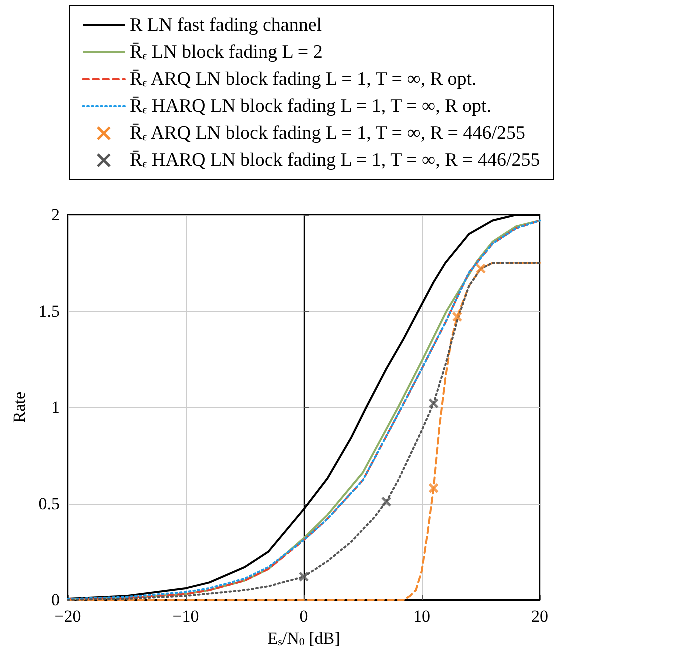 The width and height of the screenshot is (678, 658). What do you see at coordinates (186, 616) in the screenshot?
I see `x-tick-label: −10` at bounding box center [186, 616].